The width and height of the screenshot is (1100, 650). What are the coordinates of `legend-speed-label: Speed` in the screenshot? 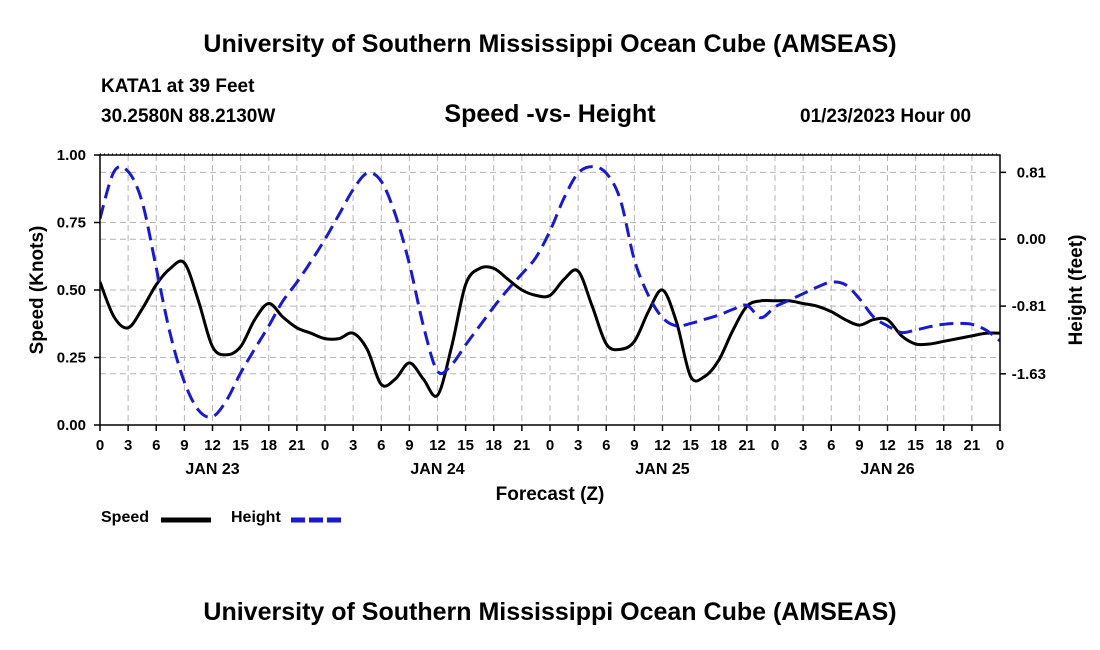 It's located at (125, 517).